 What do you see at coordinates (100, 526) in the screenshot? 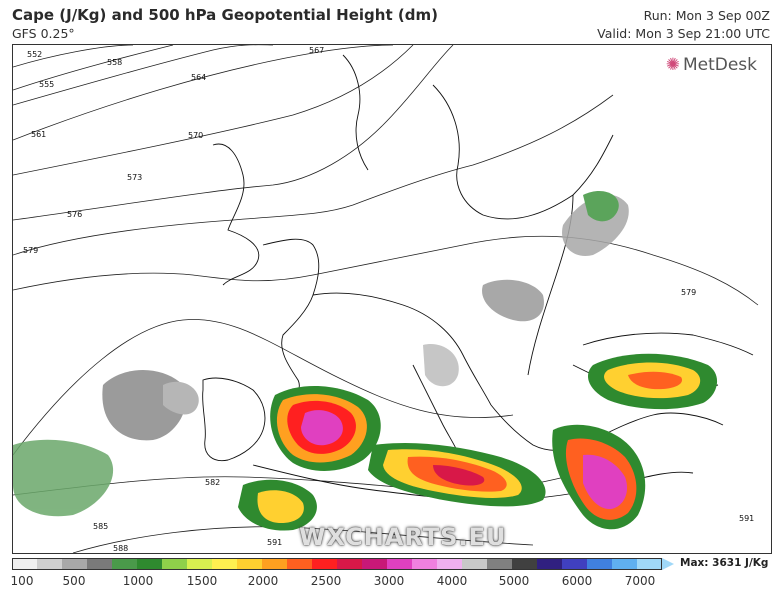
I see `contour-label: 585` at bounding box center [100, 526].